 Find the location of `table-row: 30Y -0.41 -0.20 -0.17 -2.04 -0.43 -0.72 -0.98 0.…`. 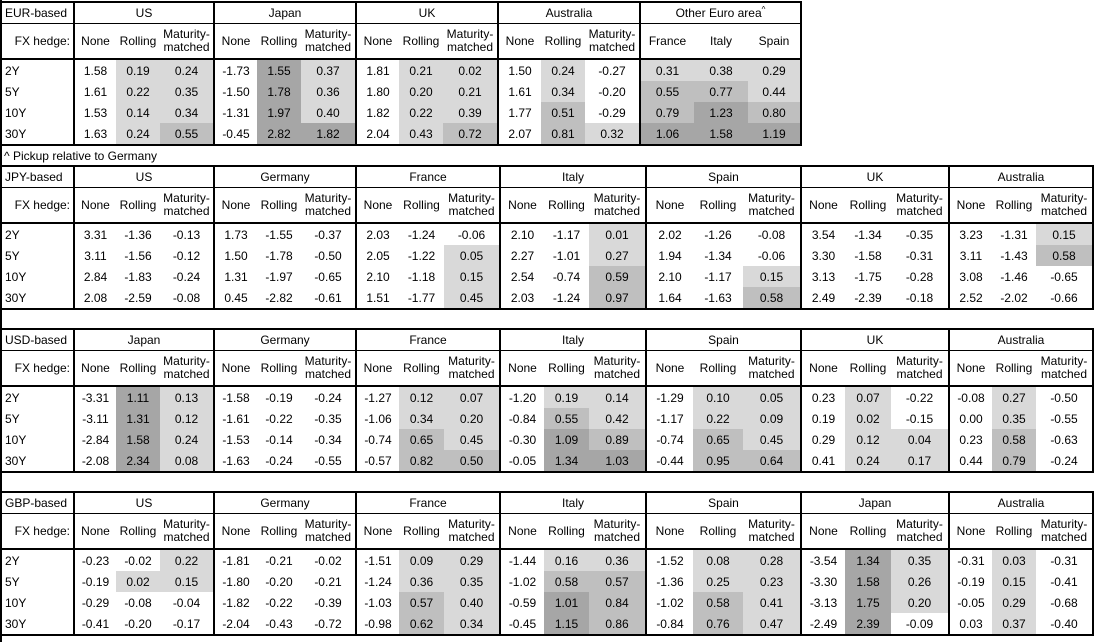

table-row: 30Y -0.41 -0.20 -0.17 -2.04 -0.43 -0.72 -0.98 0.… is located at coordinates (547, 624).